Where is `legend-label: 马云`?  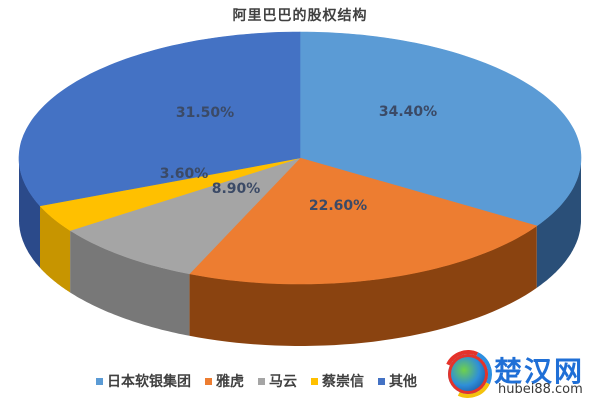 legend-label: 马云 is located at coordinates (283, 382).